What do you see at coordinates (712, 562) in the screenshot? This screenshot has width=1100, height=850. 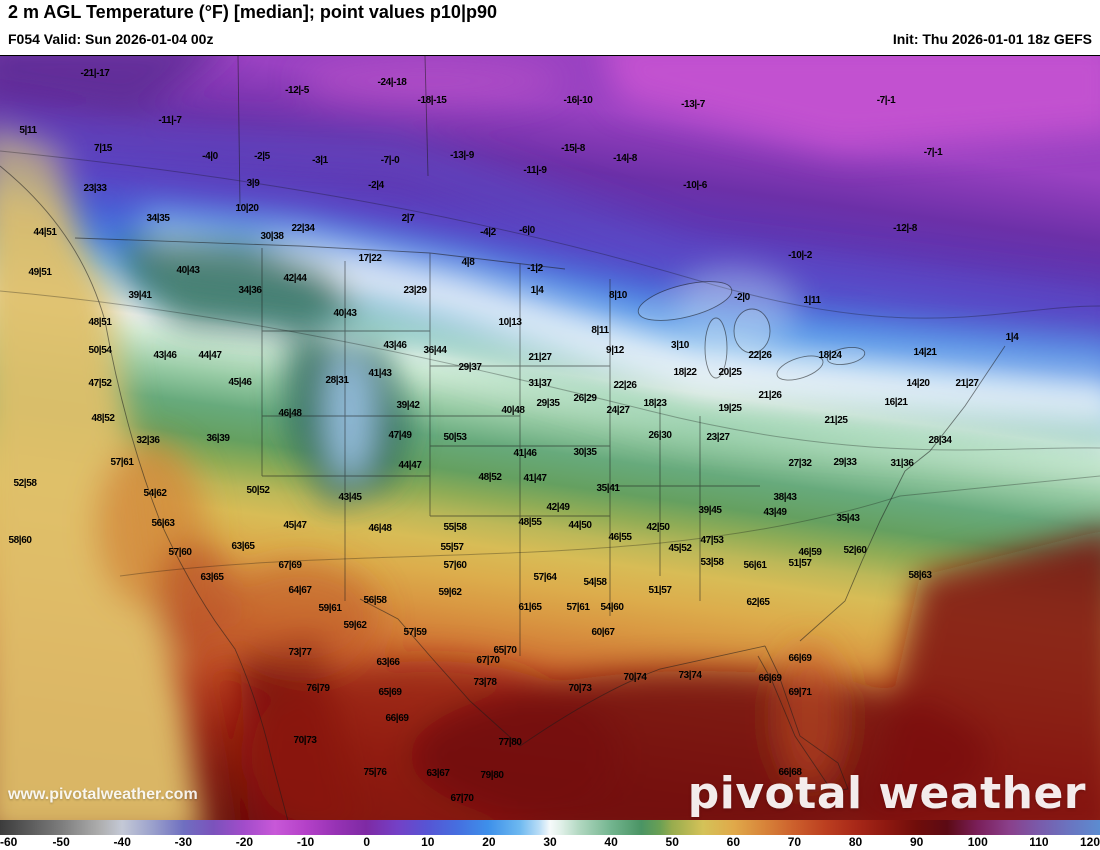 I see `point-value: 53|58` at bounding box center [712, 562].